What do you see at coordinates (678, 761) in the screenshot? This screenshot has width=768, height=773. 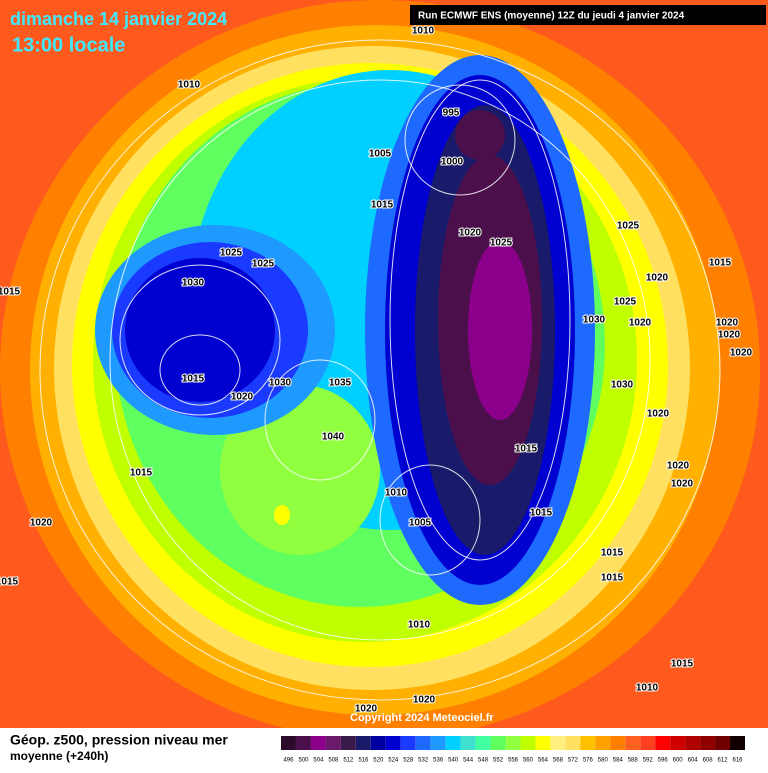 I see `colorbar-label: 600` at bounding box center [678, 761].